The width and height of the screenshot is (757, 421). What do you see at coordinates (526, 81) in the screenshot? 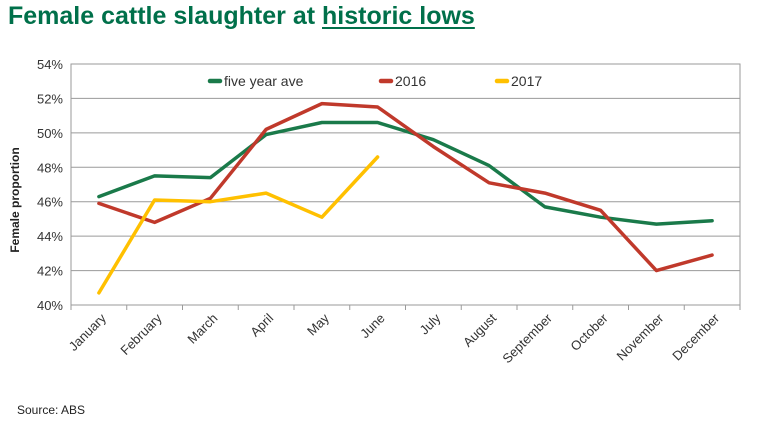
I see `legend-label: 2017` at bounding box center [526, 81].